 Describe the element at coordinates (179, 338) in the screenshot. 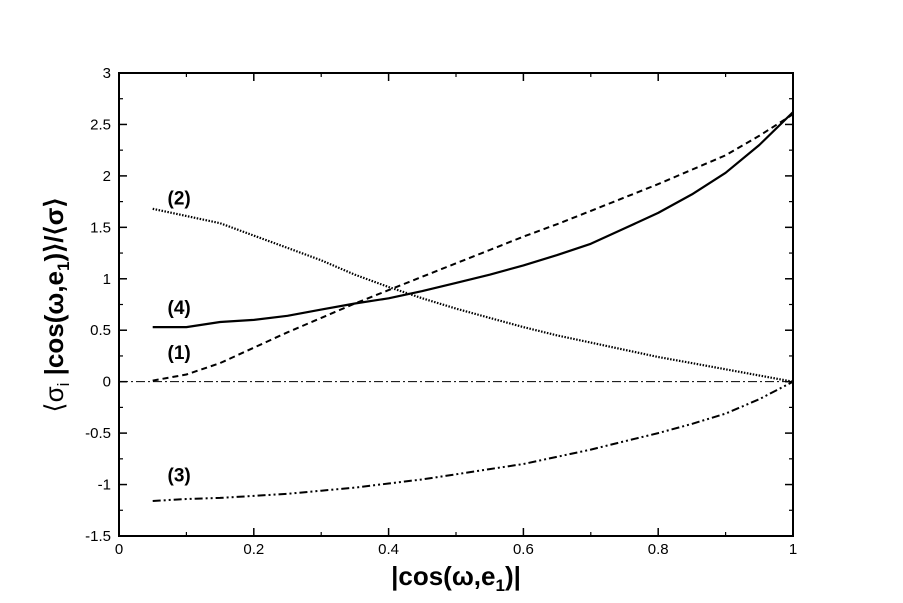

I see `curve-labels: (1) (2) (3) (4)` at that location.